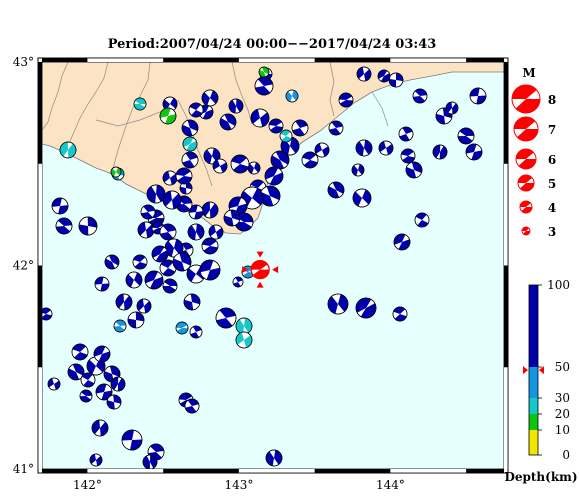 Image resolution: width=580 pixels, height=500 pixels. I want to click on depth-marker-left, so click(525, 370).